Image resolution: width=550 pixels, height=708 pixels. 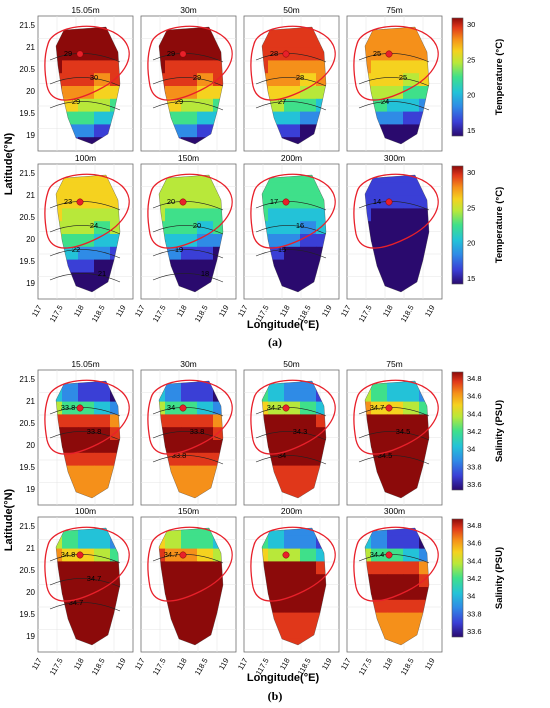 I want to click on depth-title: 75m, so click(x=394, y=10).